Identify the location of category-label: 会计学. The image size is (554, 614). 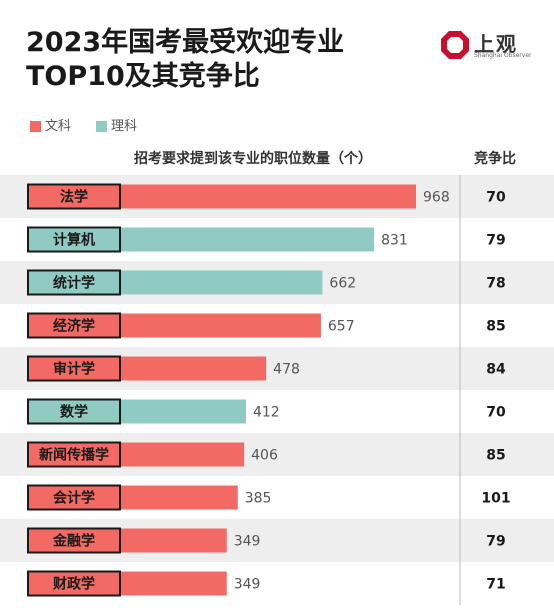
(74, 498).